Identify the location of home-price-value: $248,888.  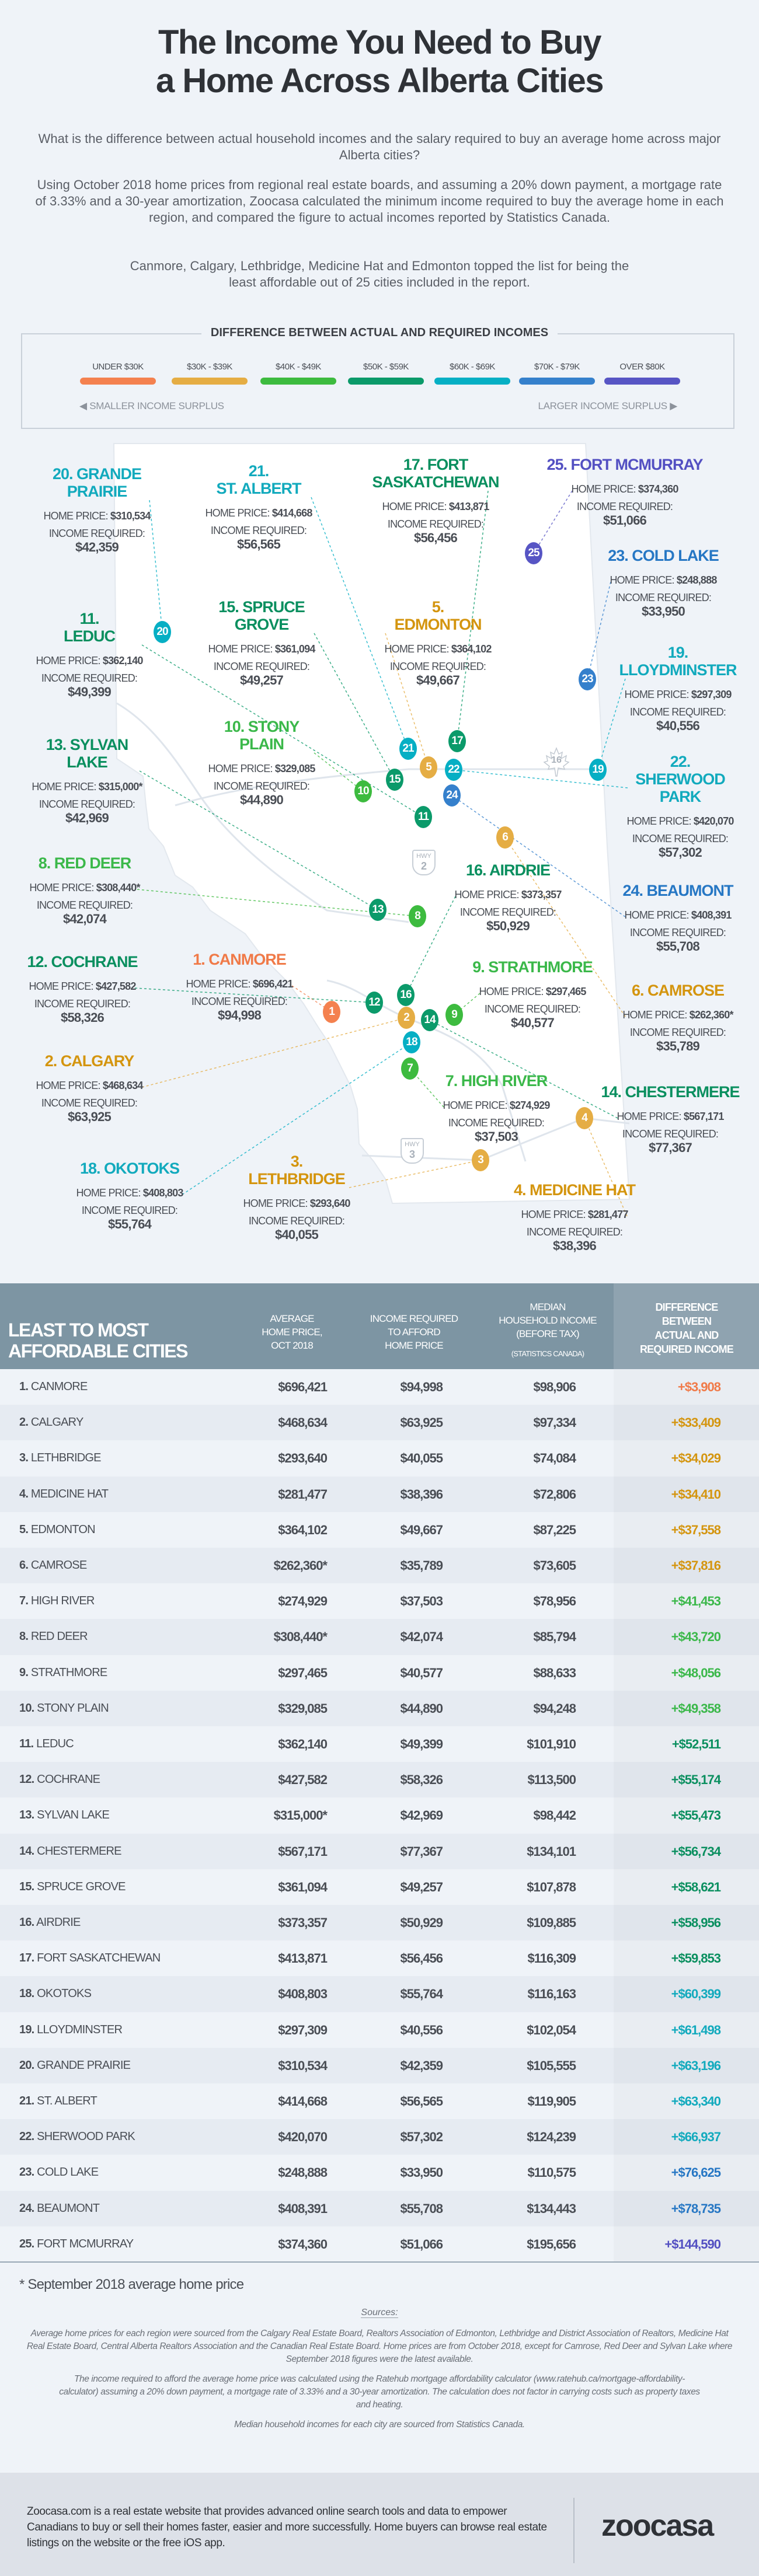
(696, 580).